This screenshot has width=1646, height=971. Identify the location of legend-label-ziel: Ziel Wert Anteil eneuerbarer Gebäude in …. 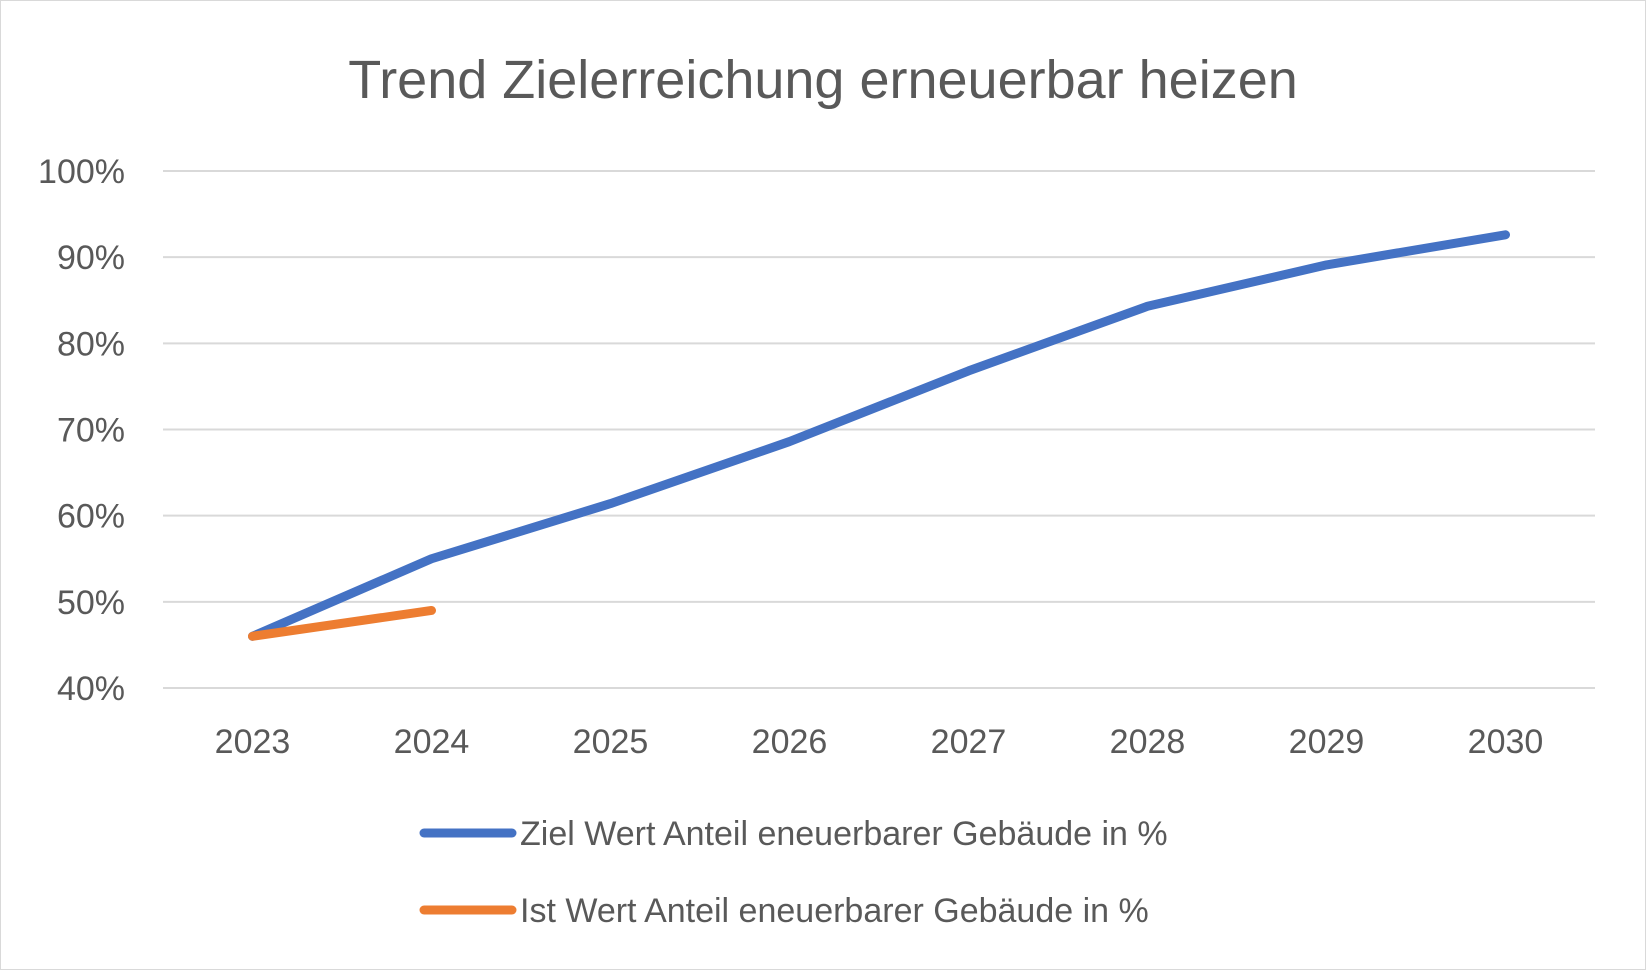
(844, 834).